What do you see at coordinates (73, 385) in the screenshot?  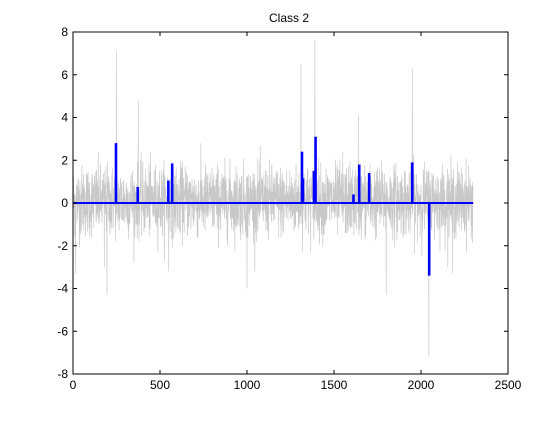 I see `x-tick-label: 0` at bounding box center [73, 385].